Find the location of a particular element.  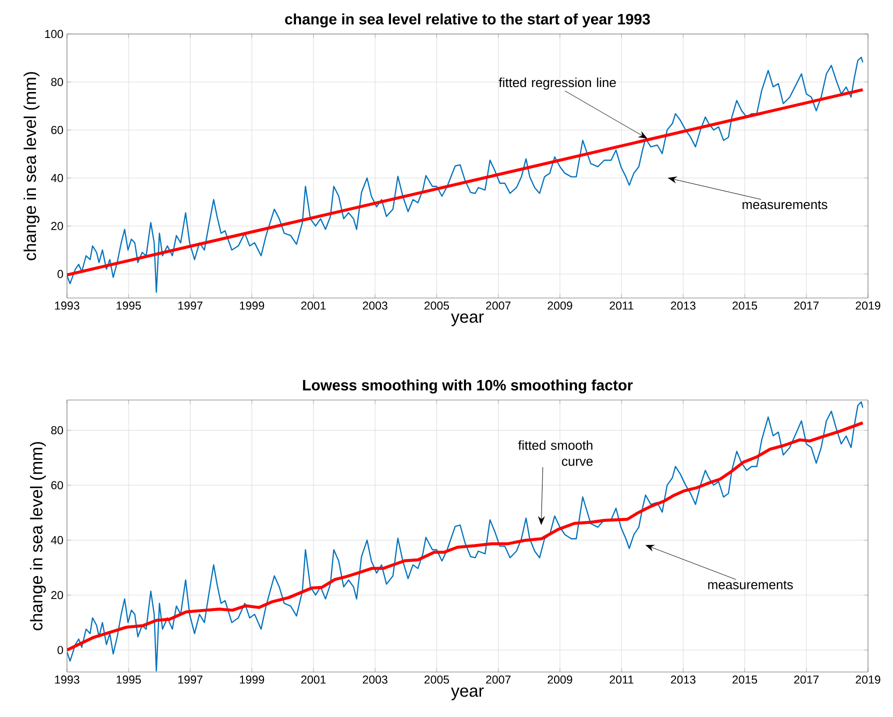

y-tick-label: 100 is located at coordinates (54, 34).